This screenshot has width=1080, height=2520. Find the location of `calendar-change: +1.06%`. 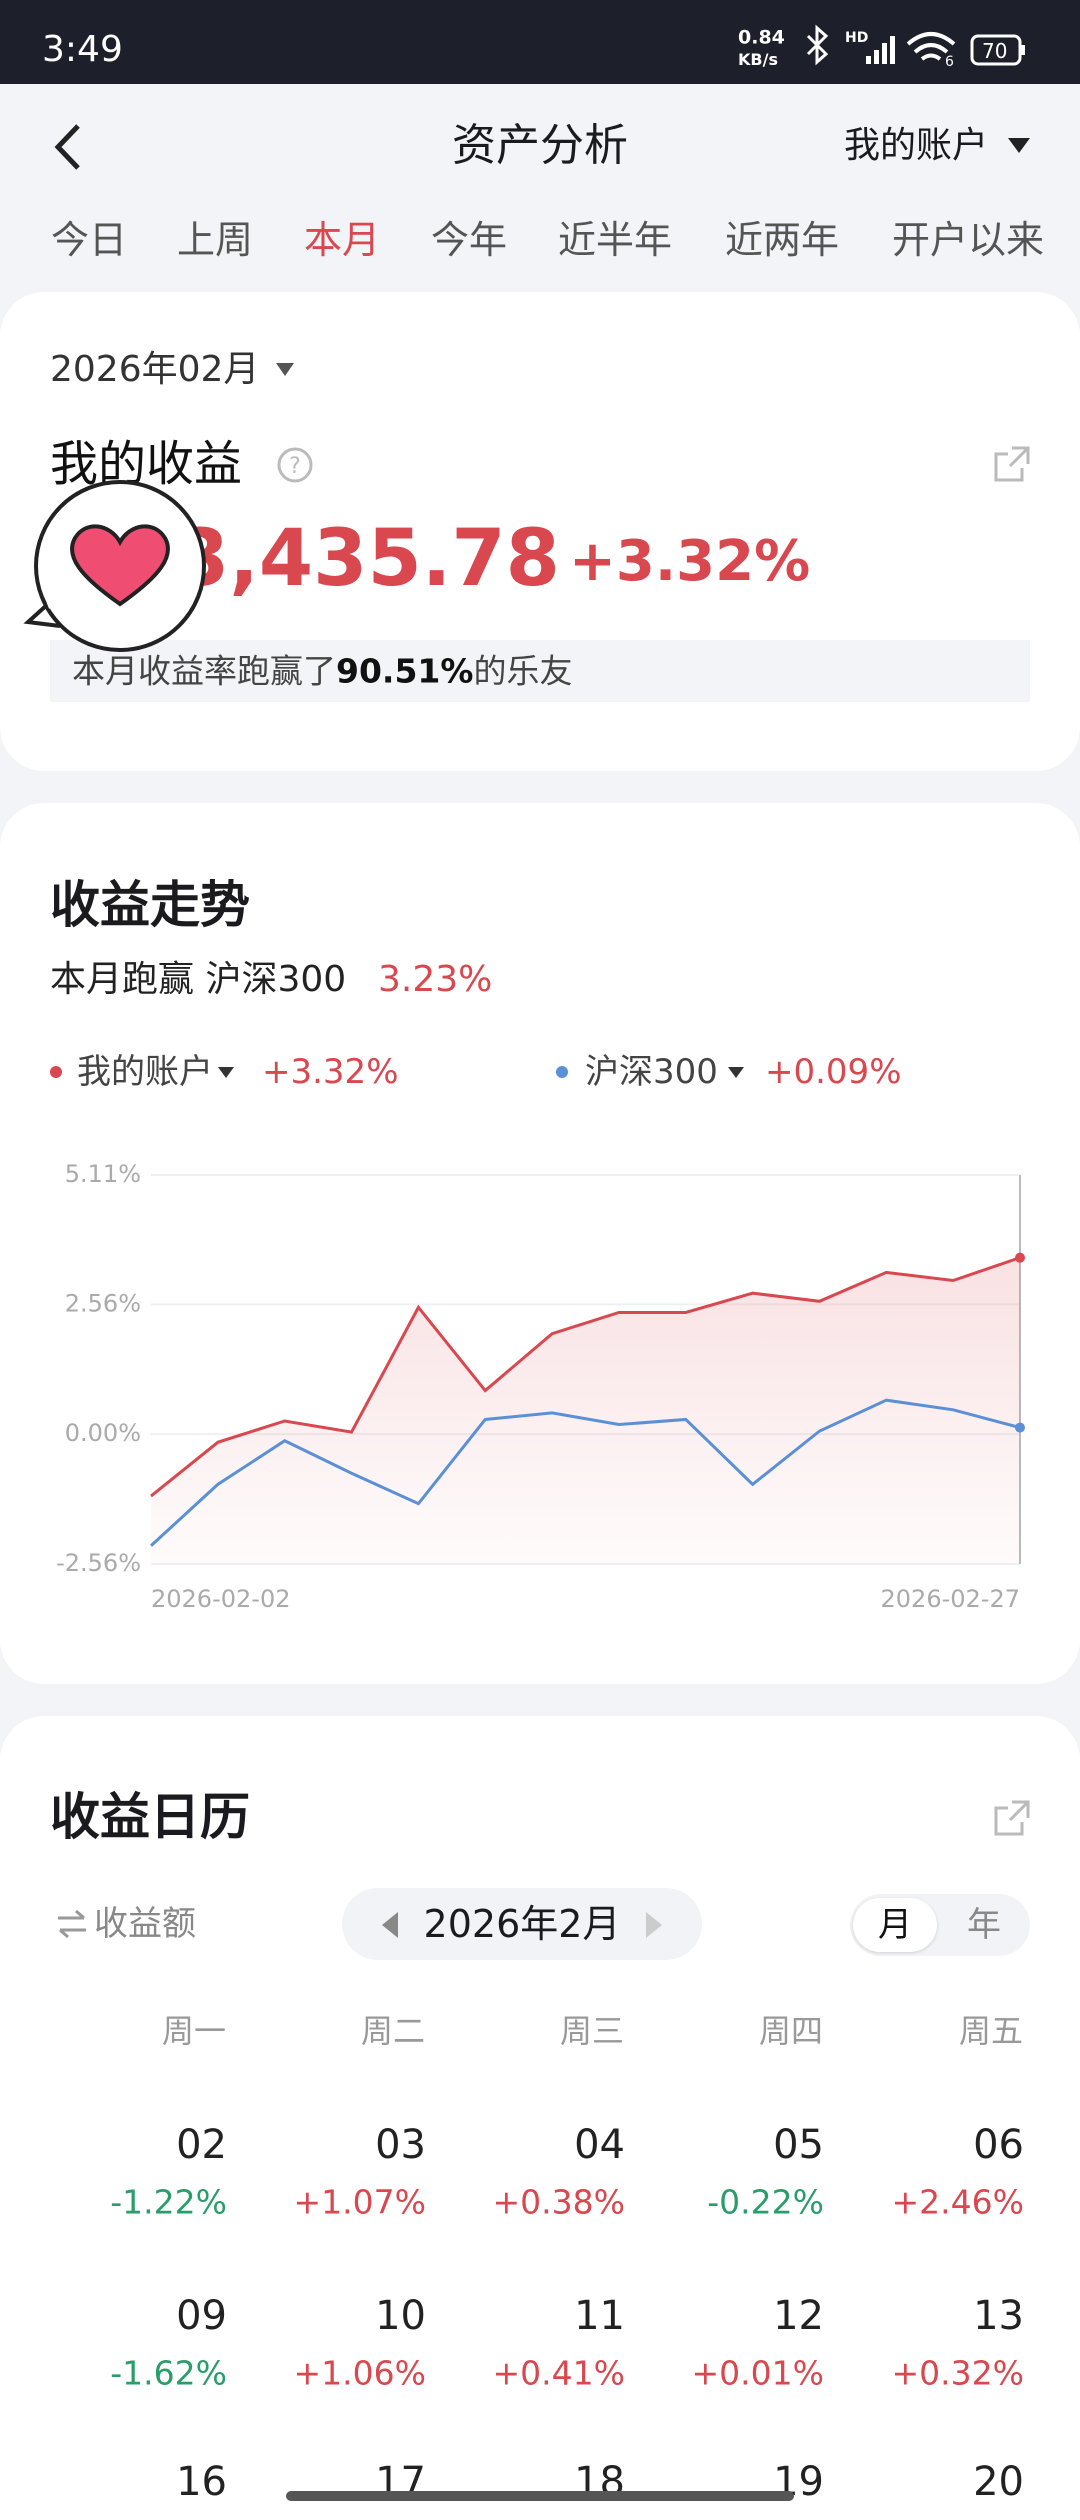

calendar-change: +1.06% is located at coordinates (359, 2373).